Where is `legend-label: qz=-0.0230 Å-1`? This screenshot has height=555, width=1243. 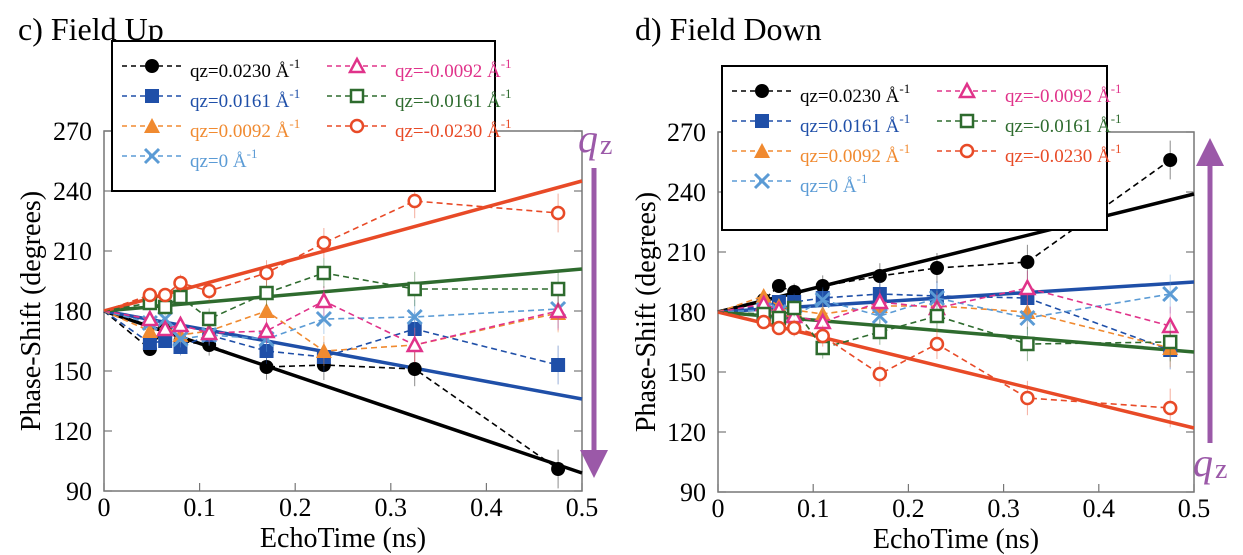 legend-label: qz=-0.0230 Å-1 is located at coordinates (1063, 154).